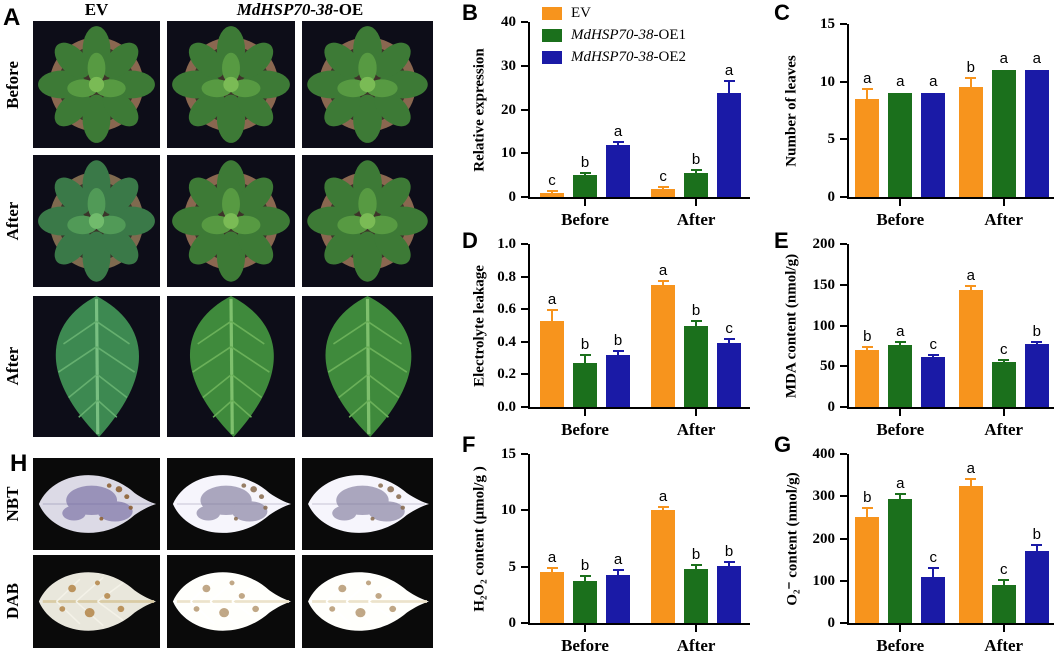 This screenshot has width=1062, height=656. Describe the element at coordinates (791, 325) in the screenshot. I see `y-axis-label-e: MDA content (nmol/g)` at that location.